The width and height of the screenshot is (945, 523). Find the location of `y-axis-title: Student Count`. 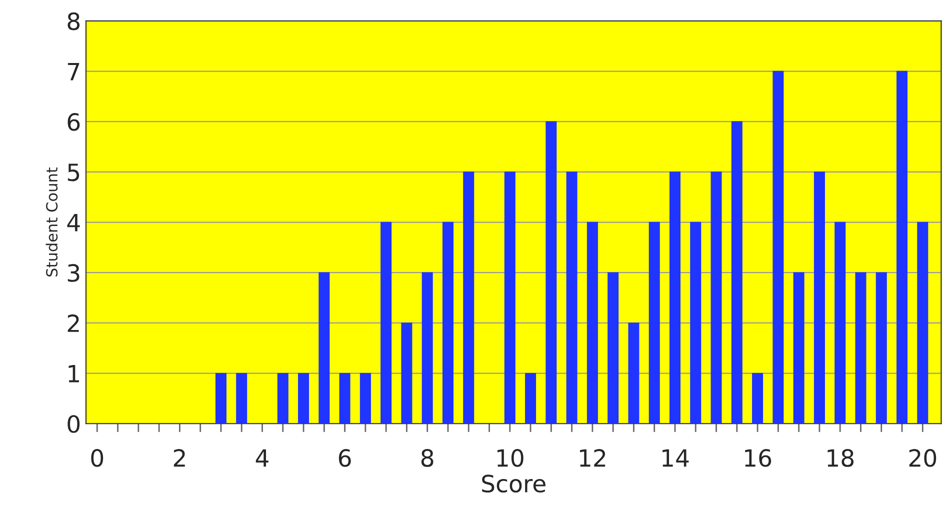

y-axis-title: Student Count is located at coordinates (52, 221).